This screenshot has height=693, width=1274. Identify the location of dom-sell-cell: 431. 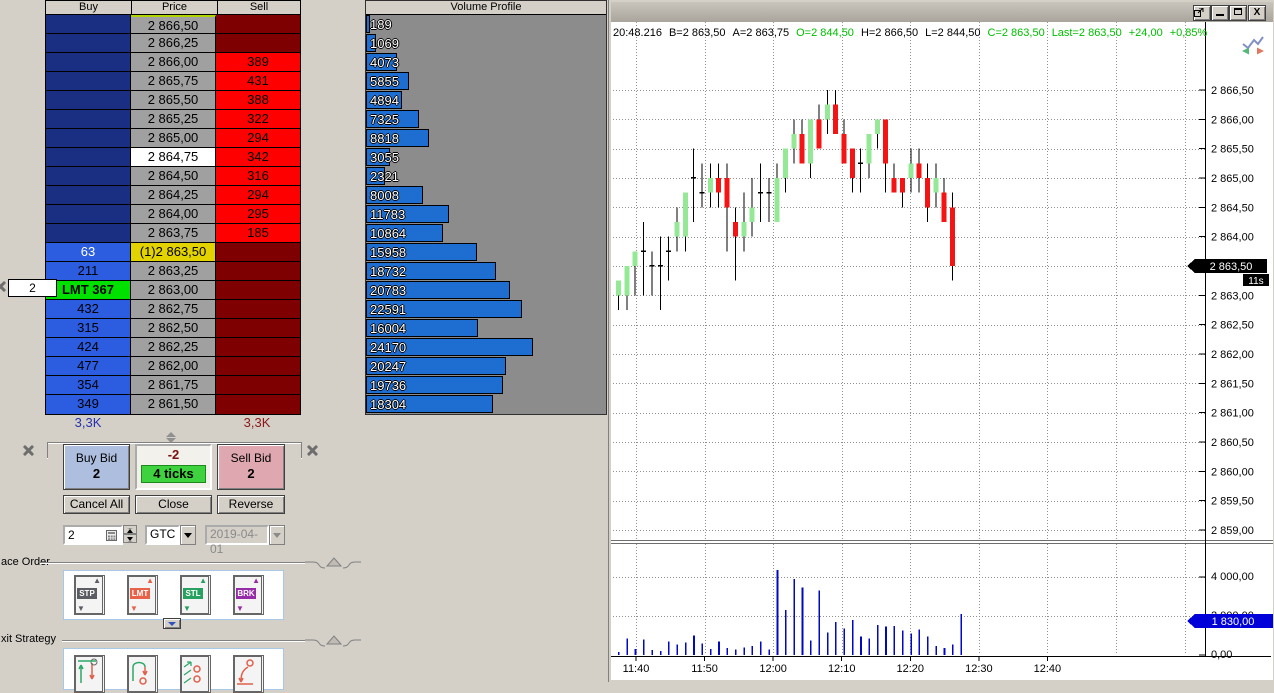
(258, 81).